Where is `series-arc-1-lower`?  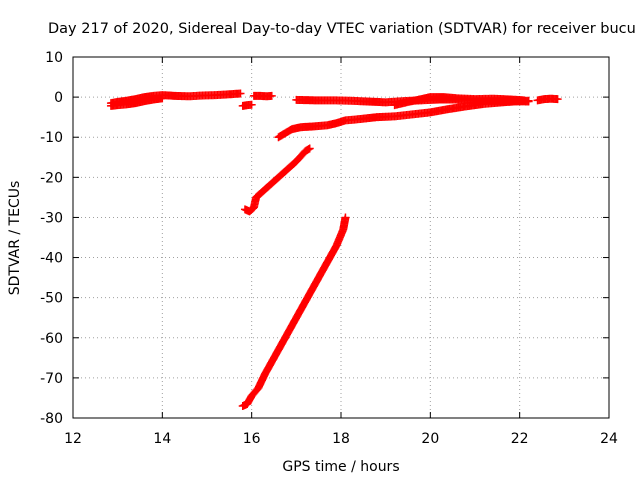
series-arc-1-lower is located at coordinates (136, 102).